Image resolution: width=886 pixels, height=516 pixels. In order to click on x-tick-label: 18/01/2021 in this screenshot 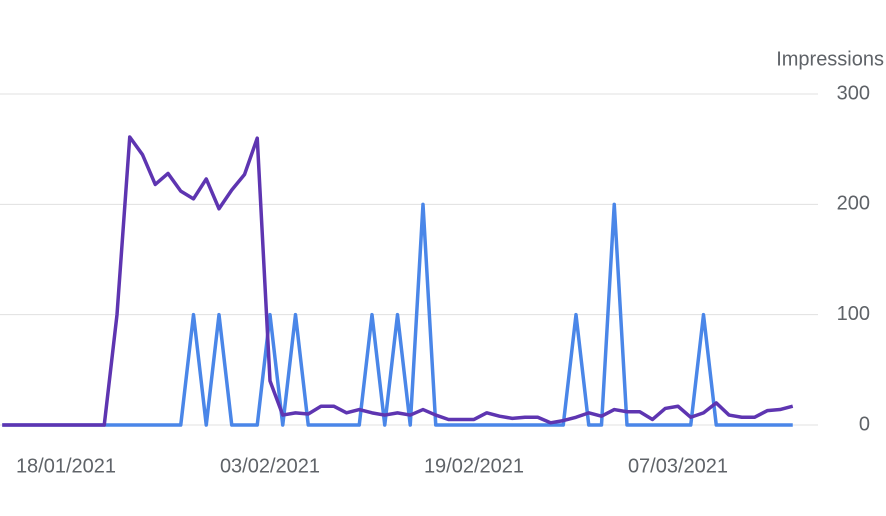, I will do `click(66, 466)`.